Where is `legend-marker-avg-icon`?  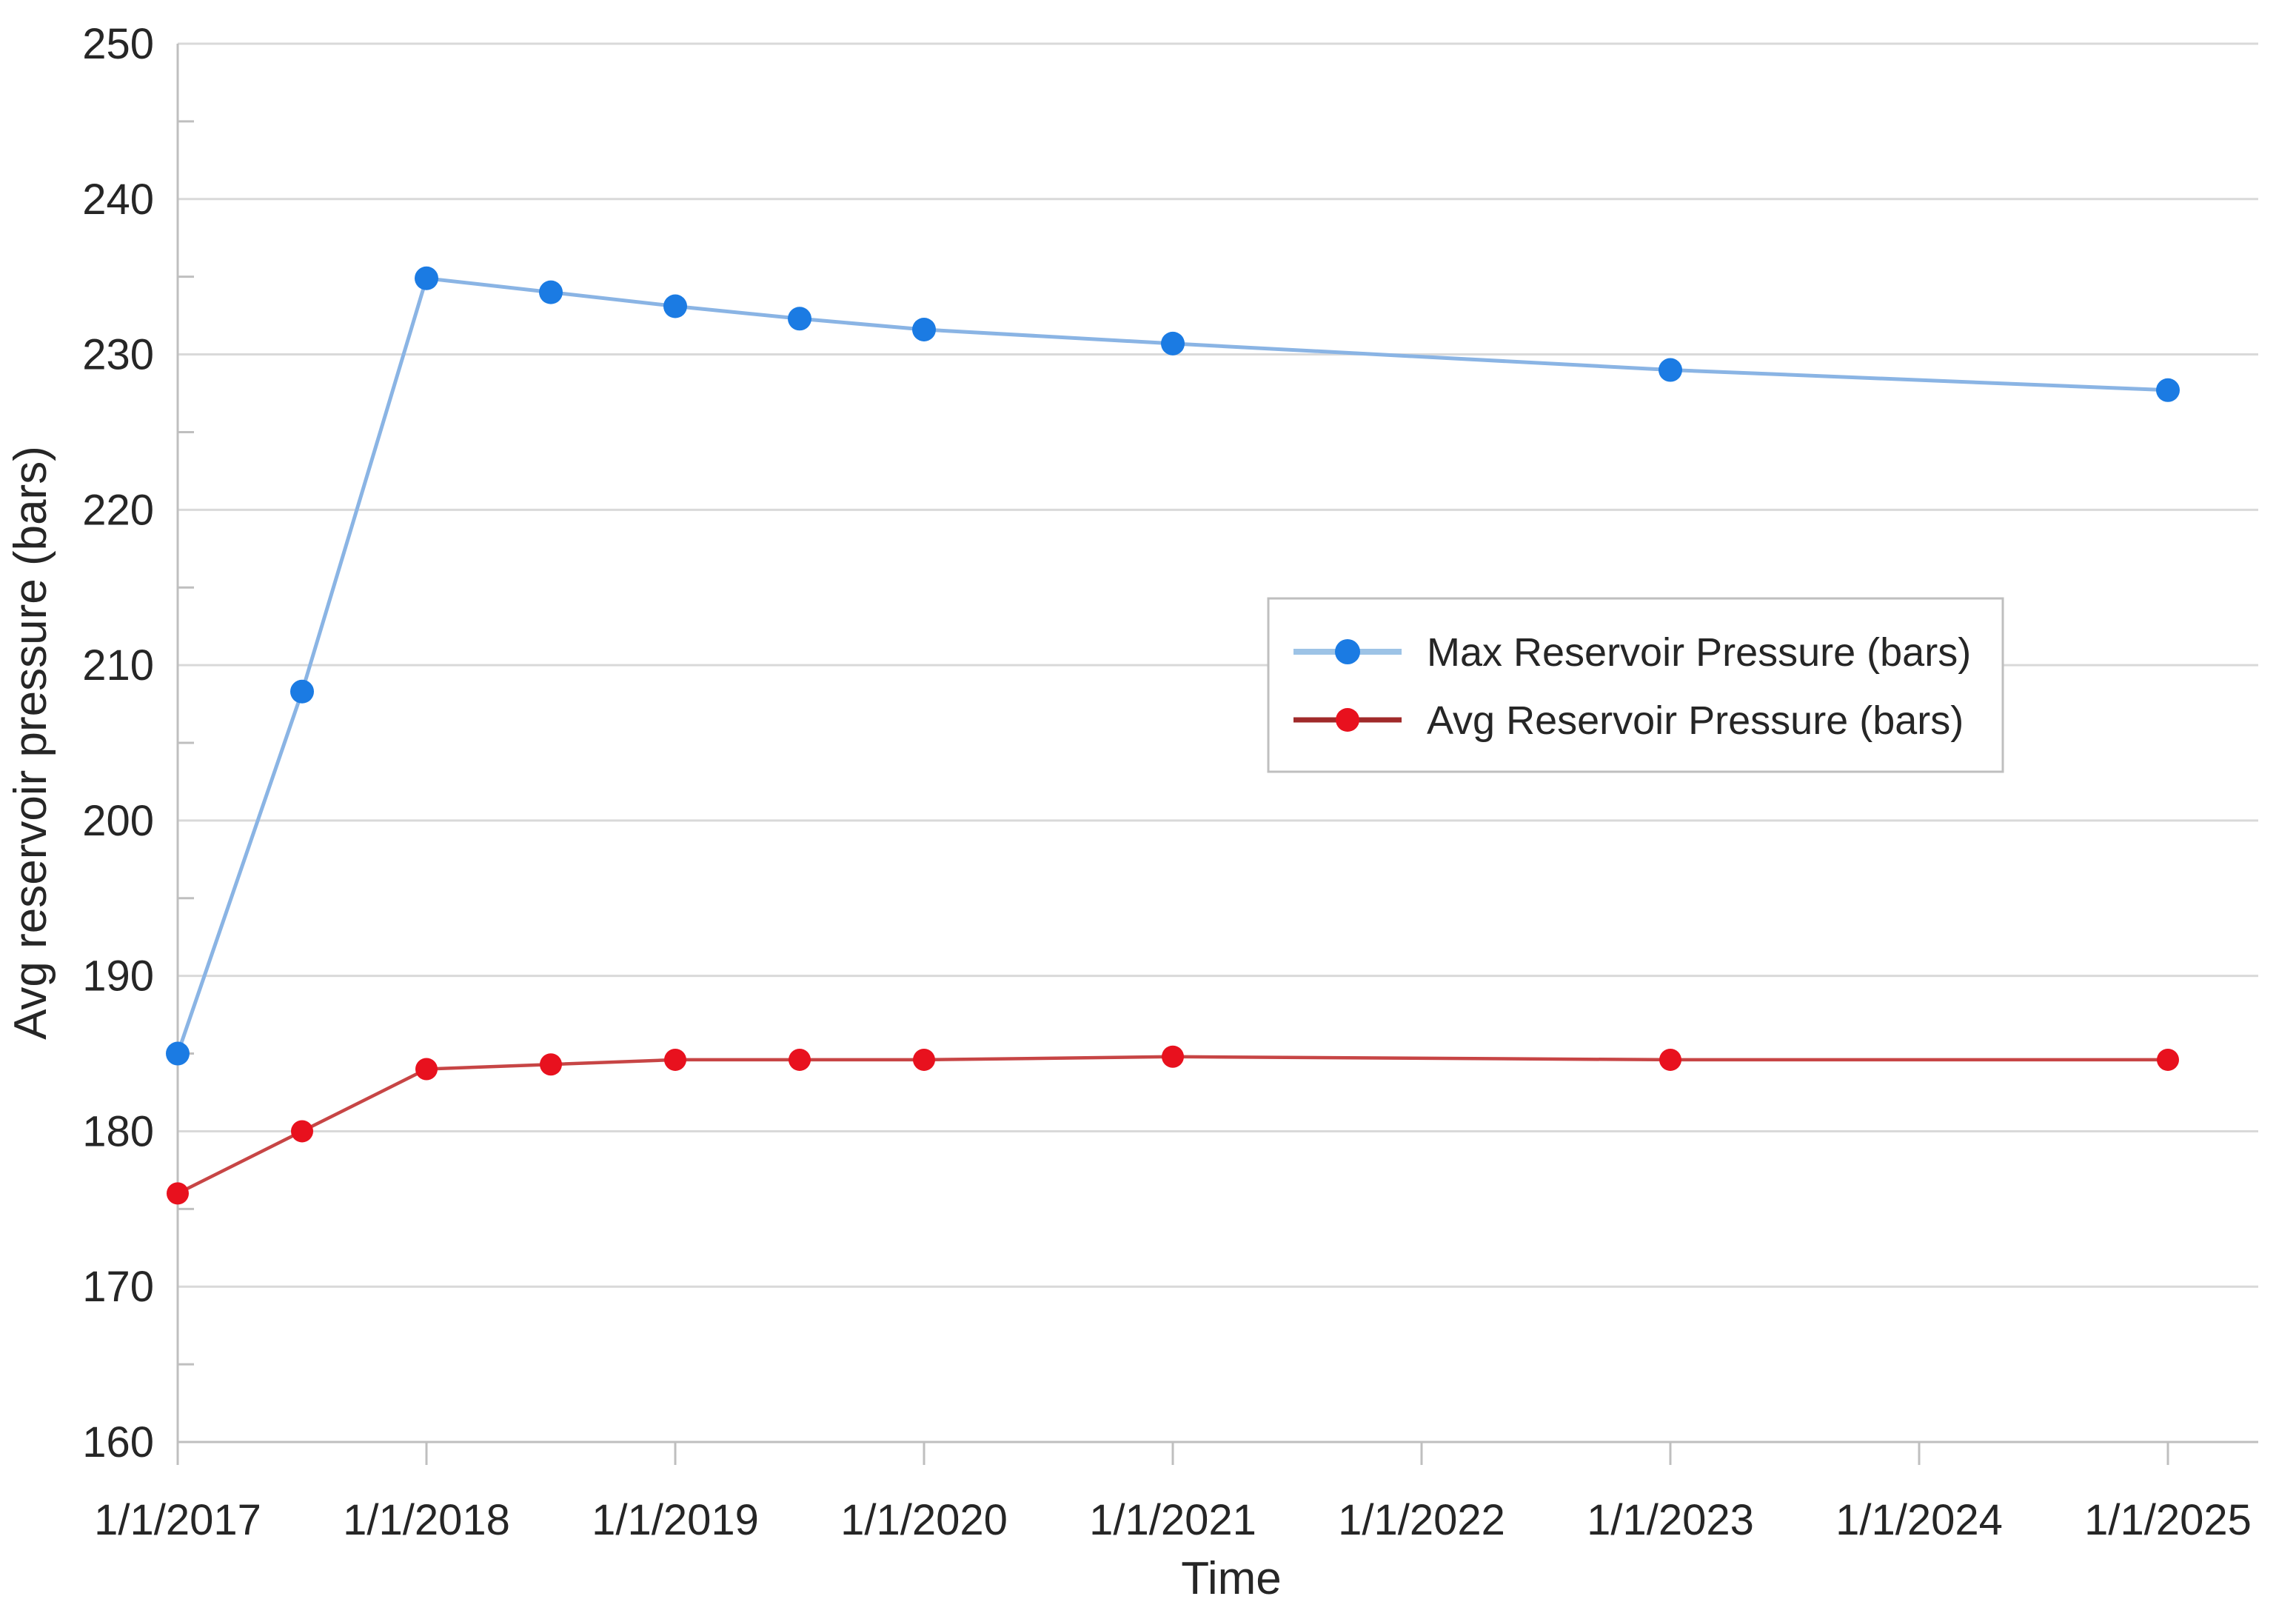 legend-marker-avg-icon is located at coordinates (1347, 720).